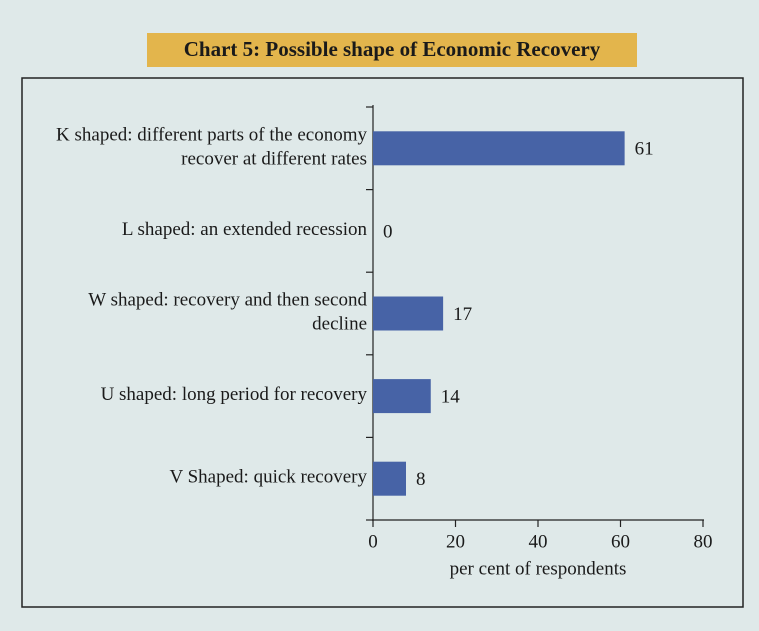  What do you see at coordinates (703, 541) in the screenshot?
I see `x-tick-label: 80` at bounding box center [703, 541].